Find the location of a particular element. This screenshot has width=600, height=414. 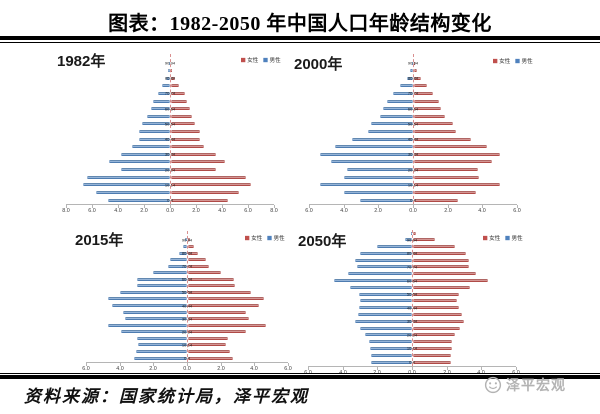

x-axis-tick-label: 6.0 is located at coordinates (86, 368).